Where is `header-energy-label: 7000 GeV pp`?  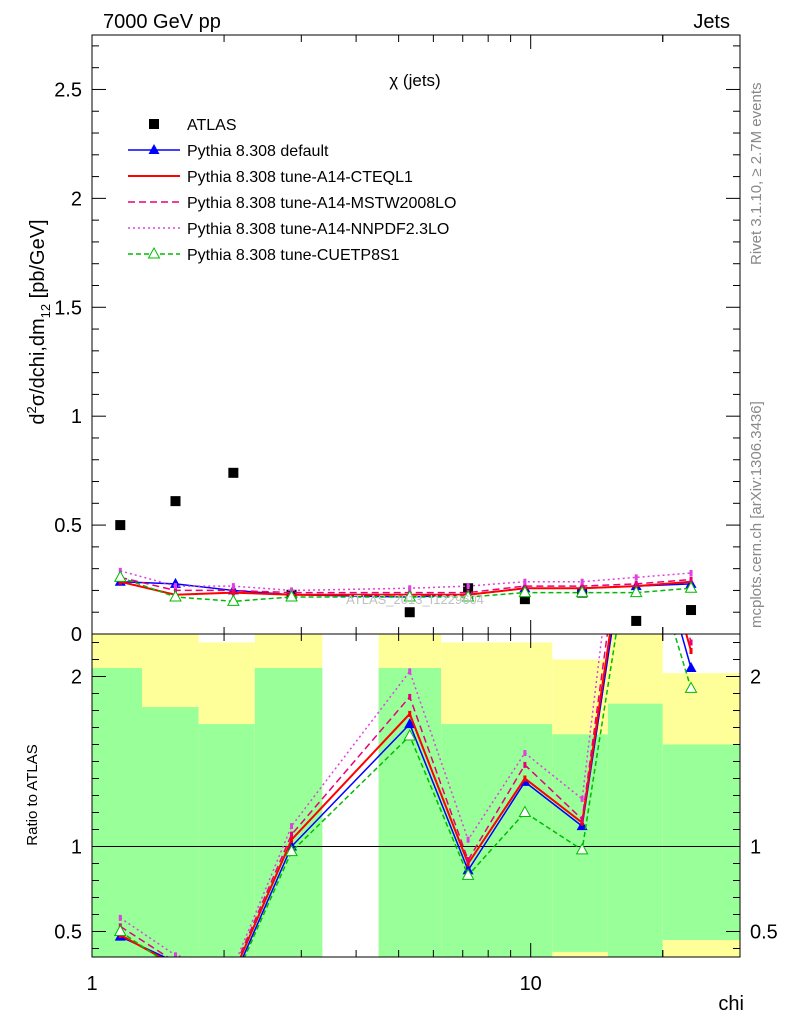 header-energy-label: 7000 GeV pp is located at coordinates (162, 22).